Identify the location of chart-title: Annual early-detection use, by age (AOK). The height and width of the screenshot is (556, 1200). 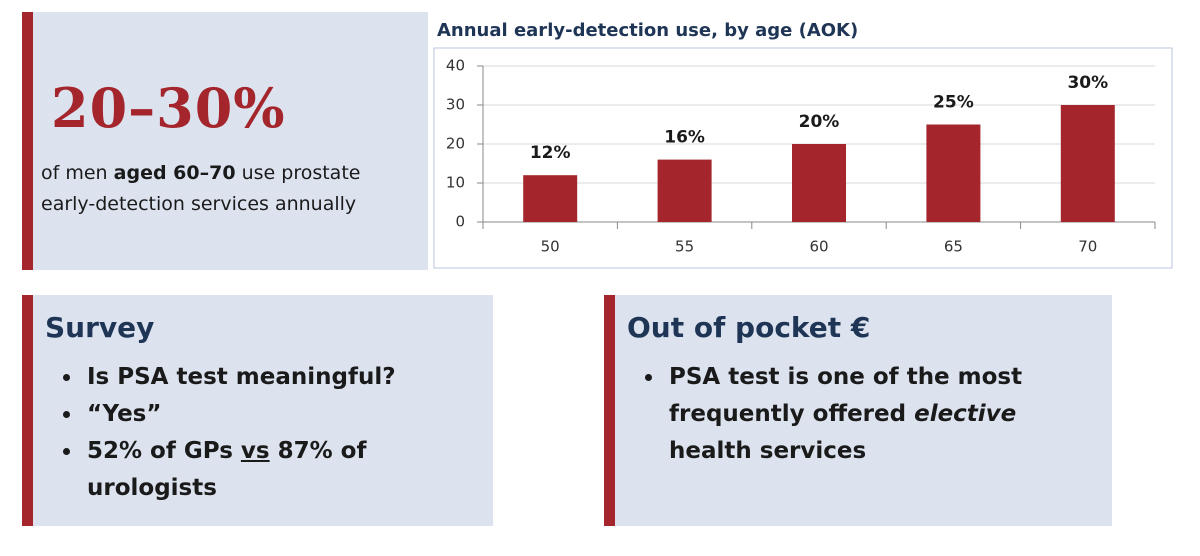
(647, 30).